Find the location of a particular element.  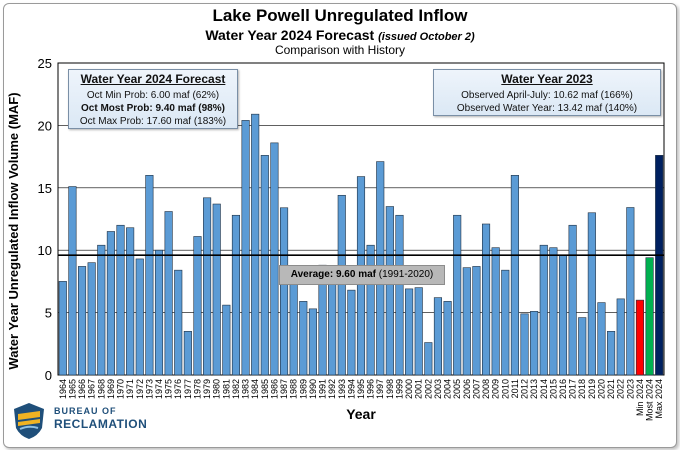

x-tick-label: 1965 is located at coordinates (72, 389).